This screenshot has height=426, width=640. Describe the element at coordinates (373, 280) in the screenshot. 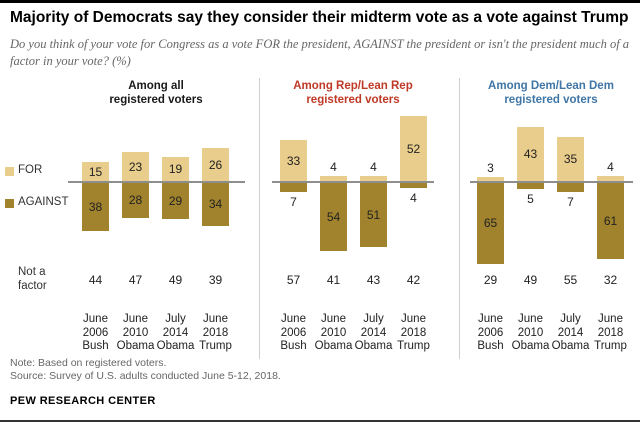

I see `not-a-factor-value: 43` at that location.